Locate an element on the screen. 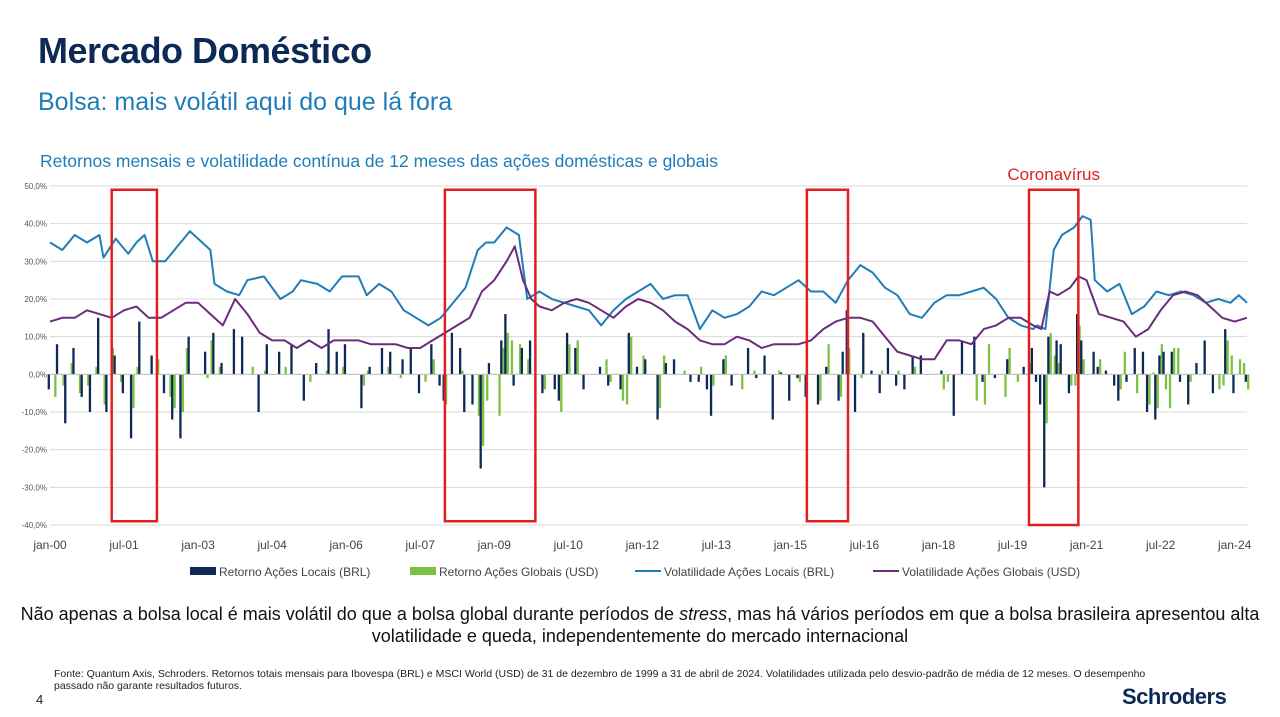 The width and height of the screenshot is (1280, 717). x-tick-label: jul-16 is located at coordinates (864, 545).